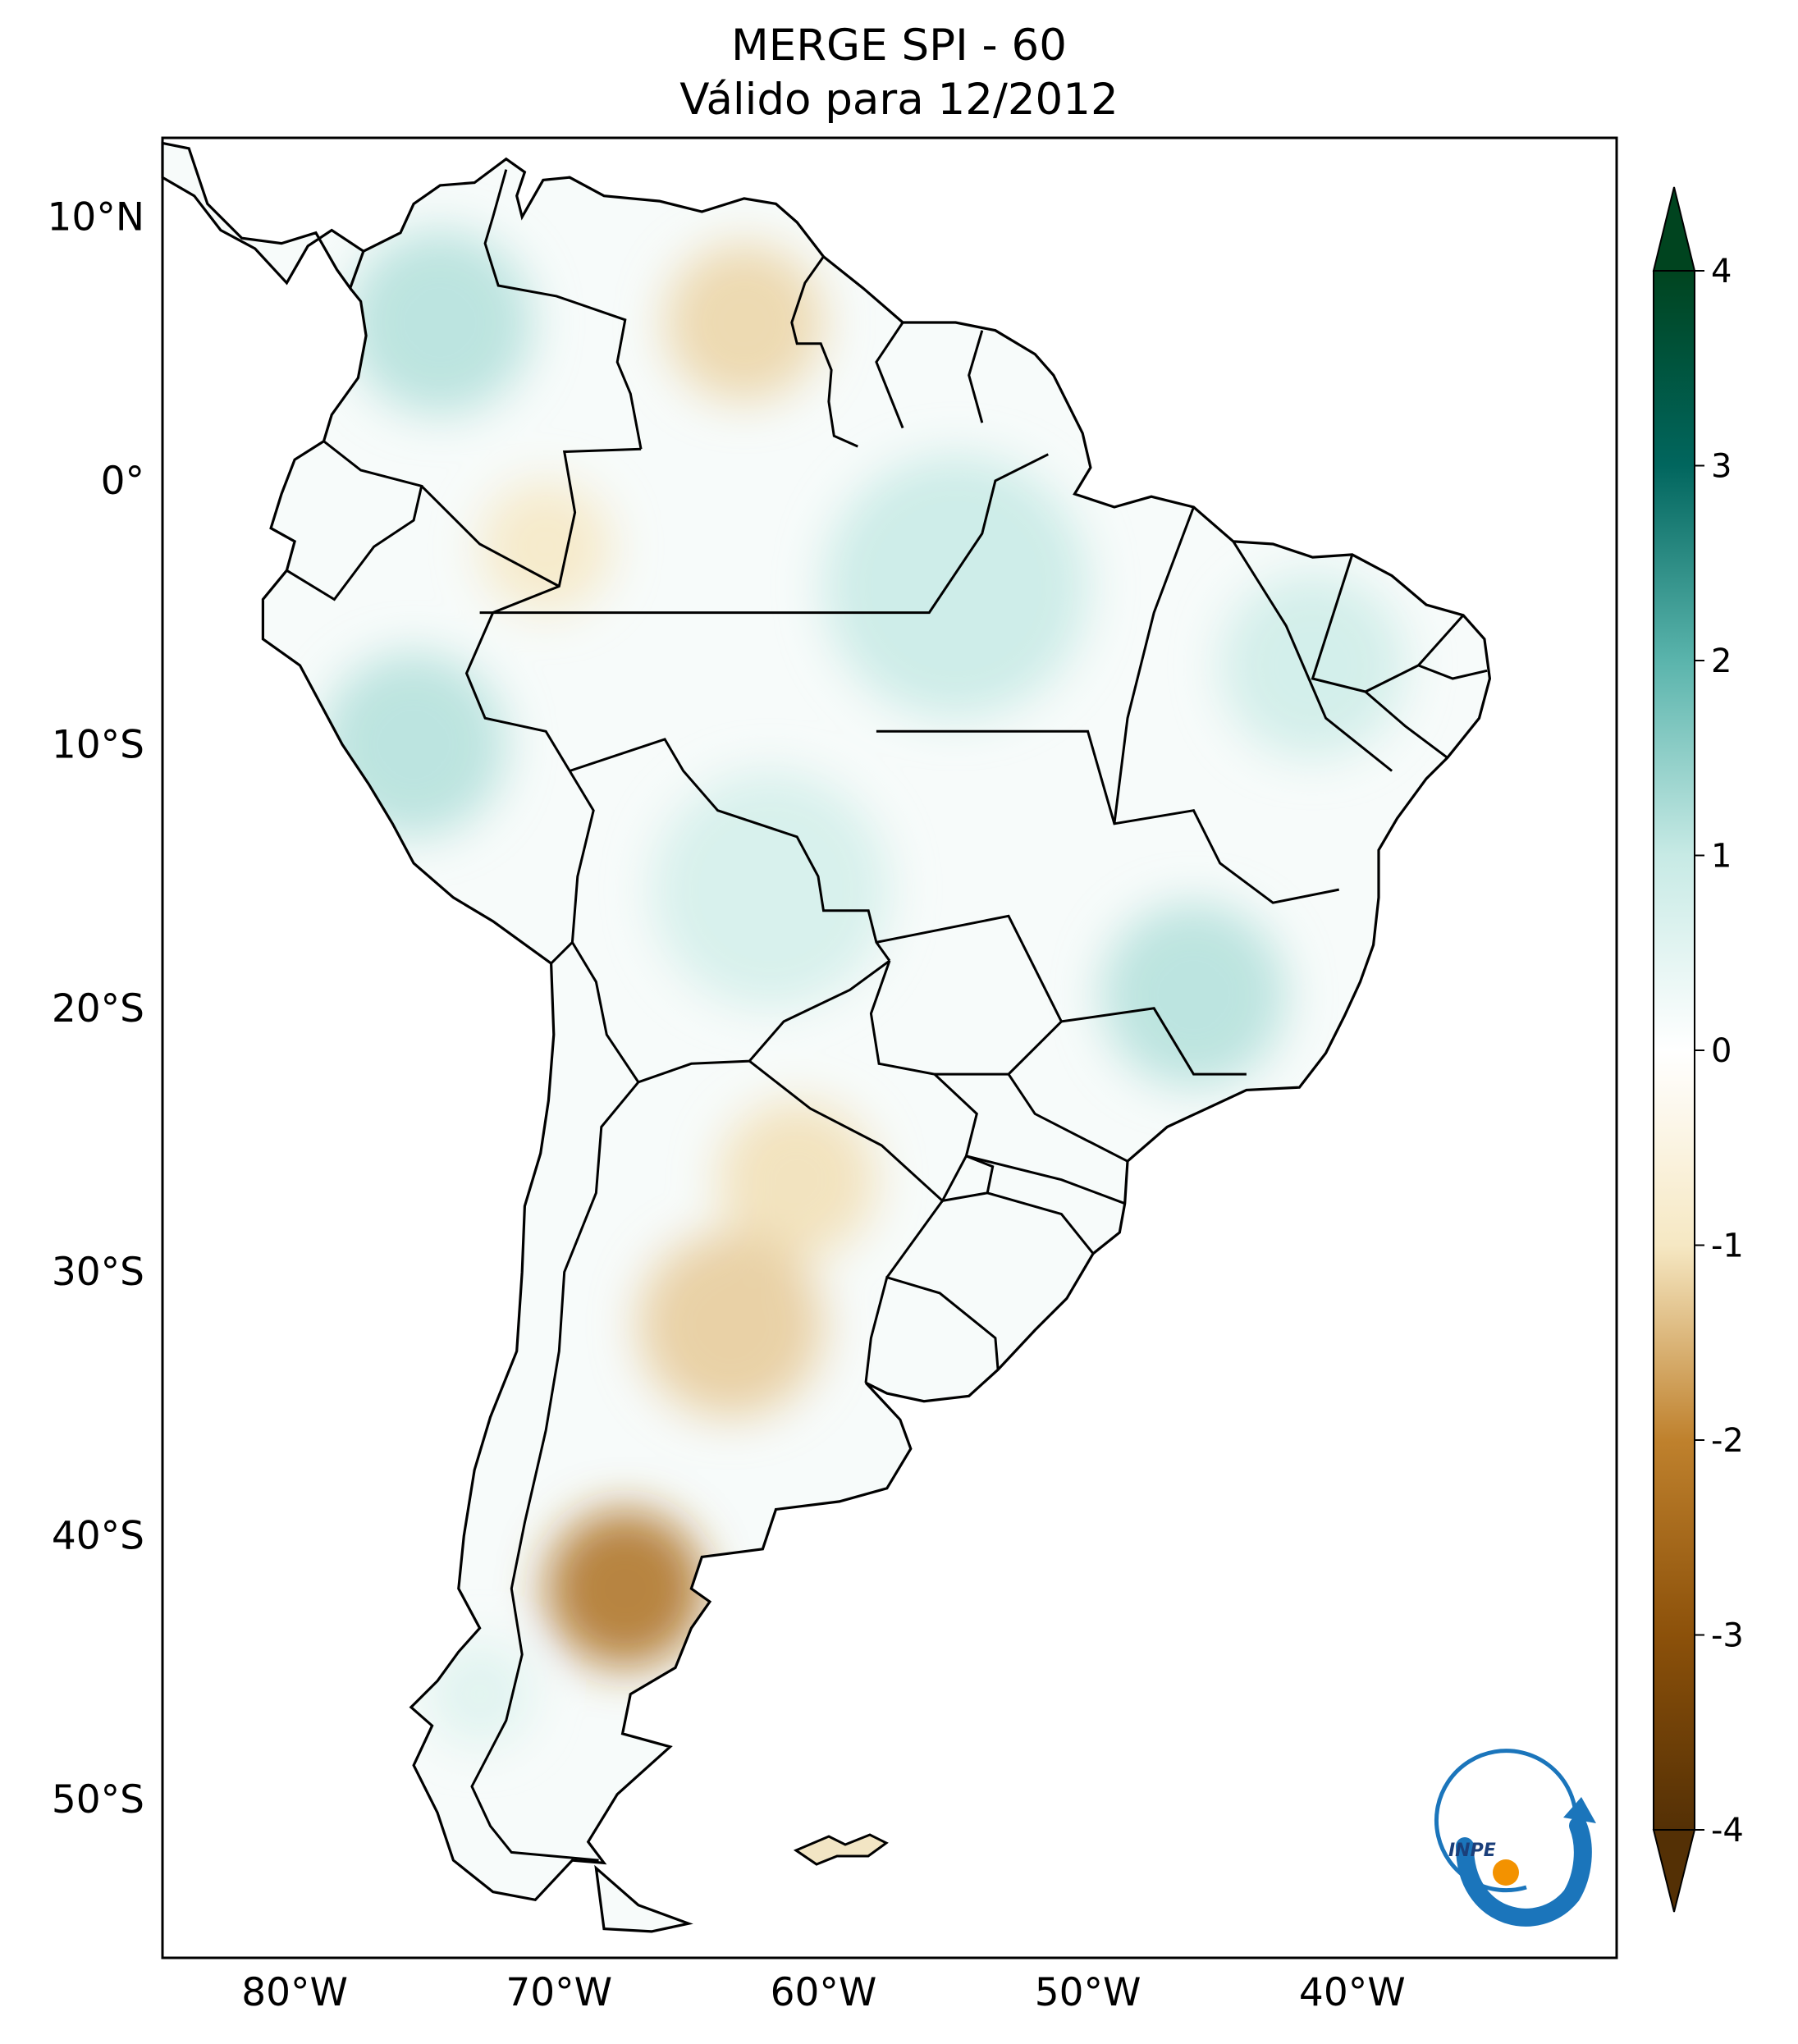  What do you see at coordinates (1727, 1831) in the screenshot?
I see `colorbar-tick-label: -4` at bounding box center [1727, 1831].